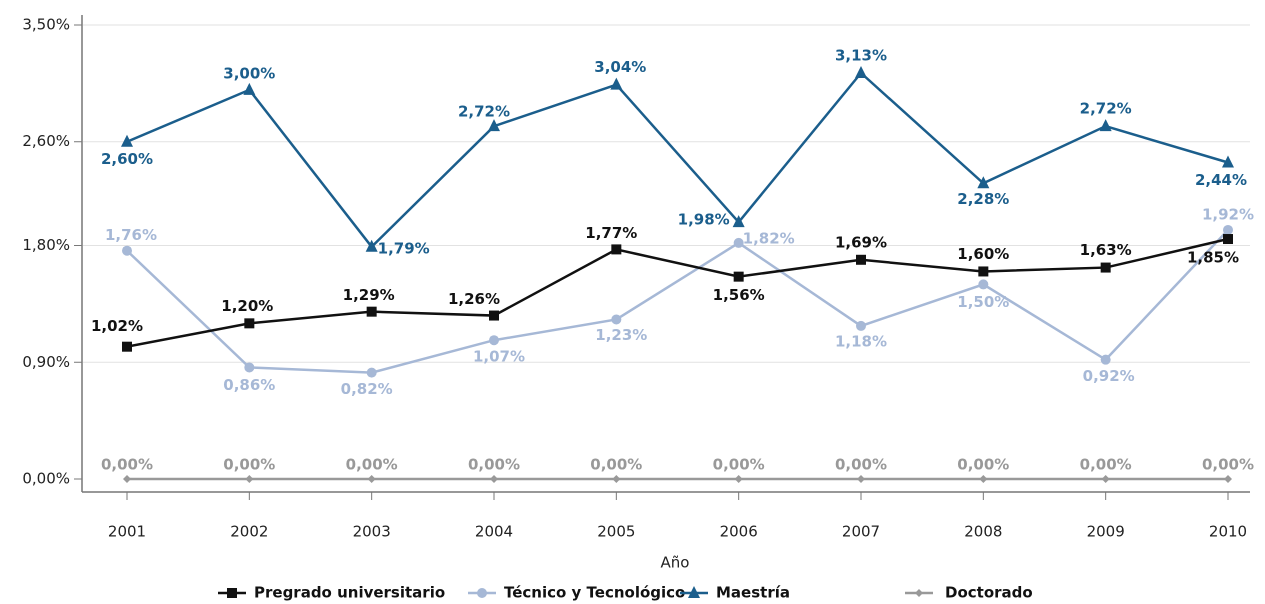 This screenshot has width=1265, height=604. What do you see at coordinates (46, 141) in the screenshot?
I see `y-tick-label: 2,60%` at bounding box center [46, 141].